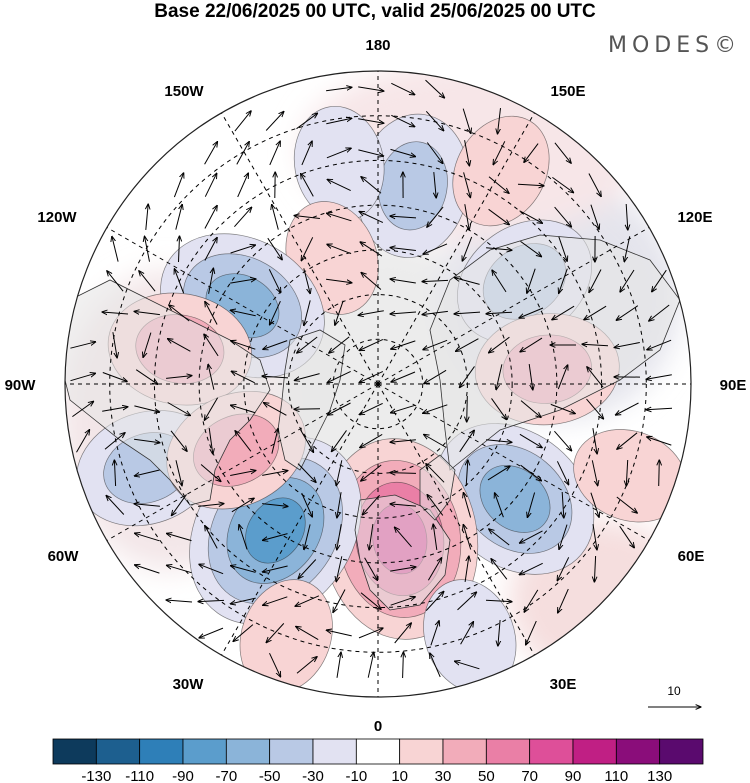 The width and height of the screenshot is (750, 783). Describe the element at coordinates (486, 775) in the screenshot. I see `colorbar-tick-label: 50` at that location.